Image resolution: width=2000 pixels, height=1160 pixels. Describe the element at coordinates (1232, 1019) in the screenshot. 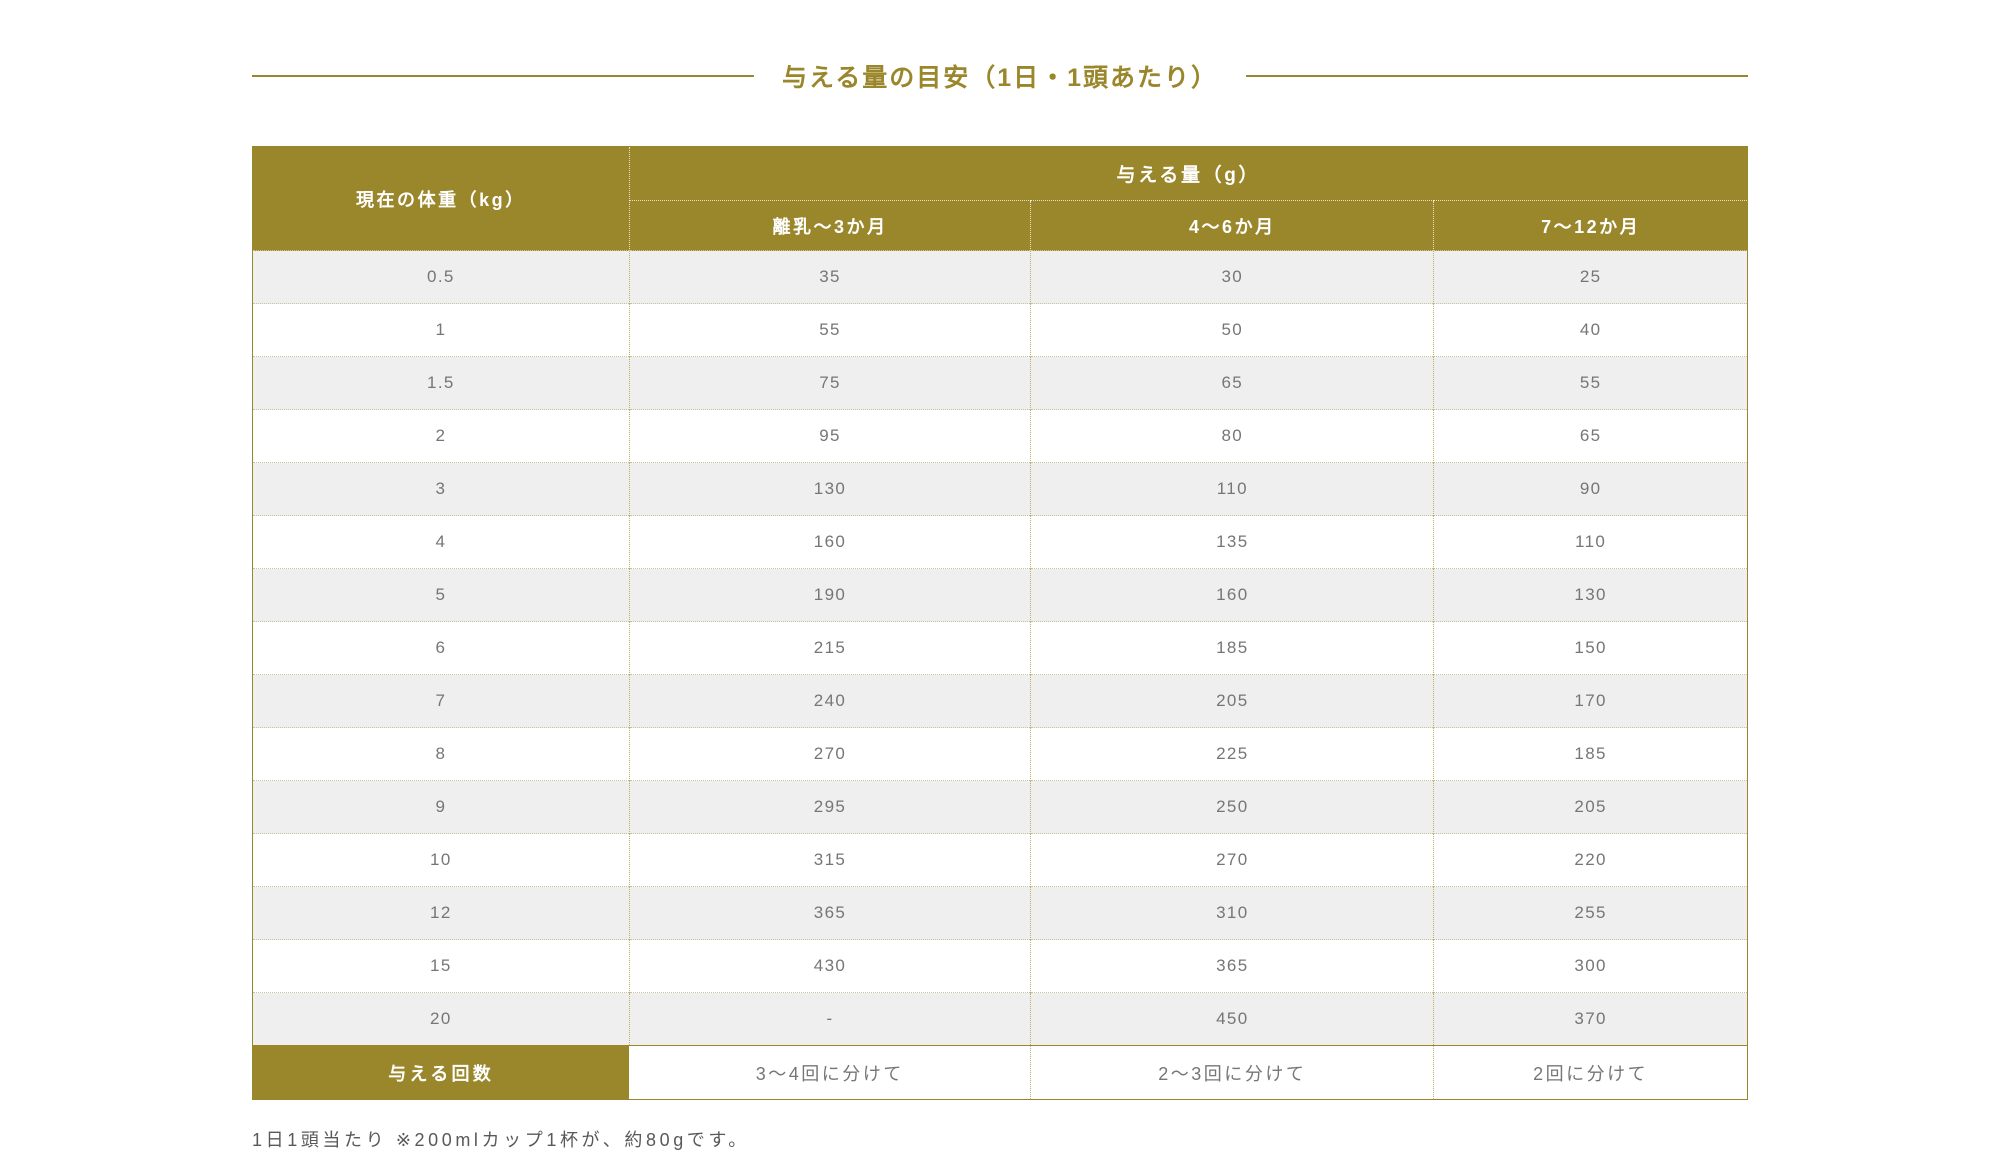

I see `amount-cell: 450` at that location.